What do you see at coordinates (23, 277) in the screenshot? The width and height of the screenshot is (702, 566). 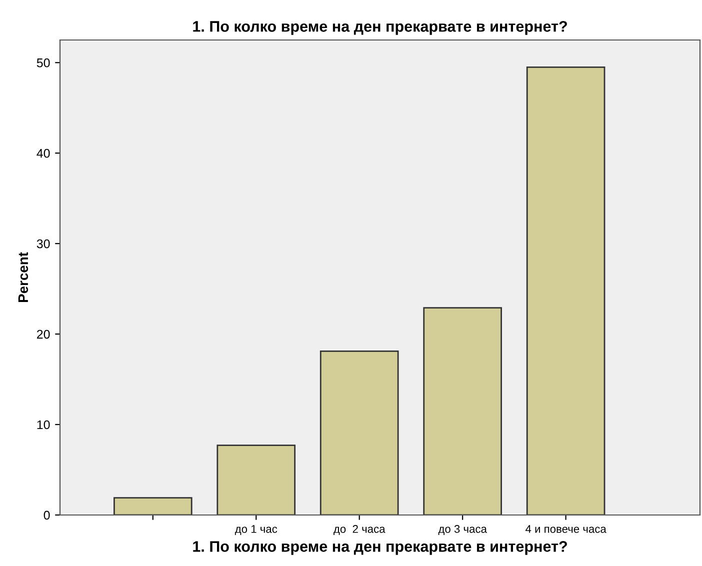 I see `y-axis-title: Percent` at bounding box center [23, 277].